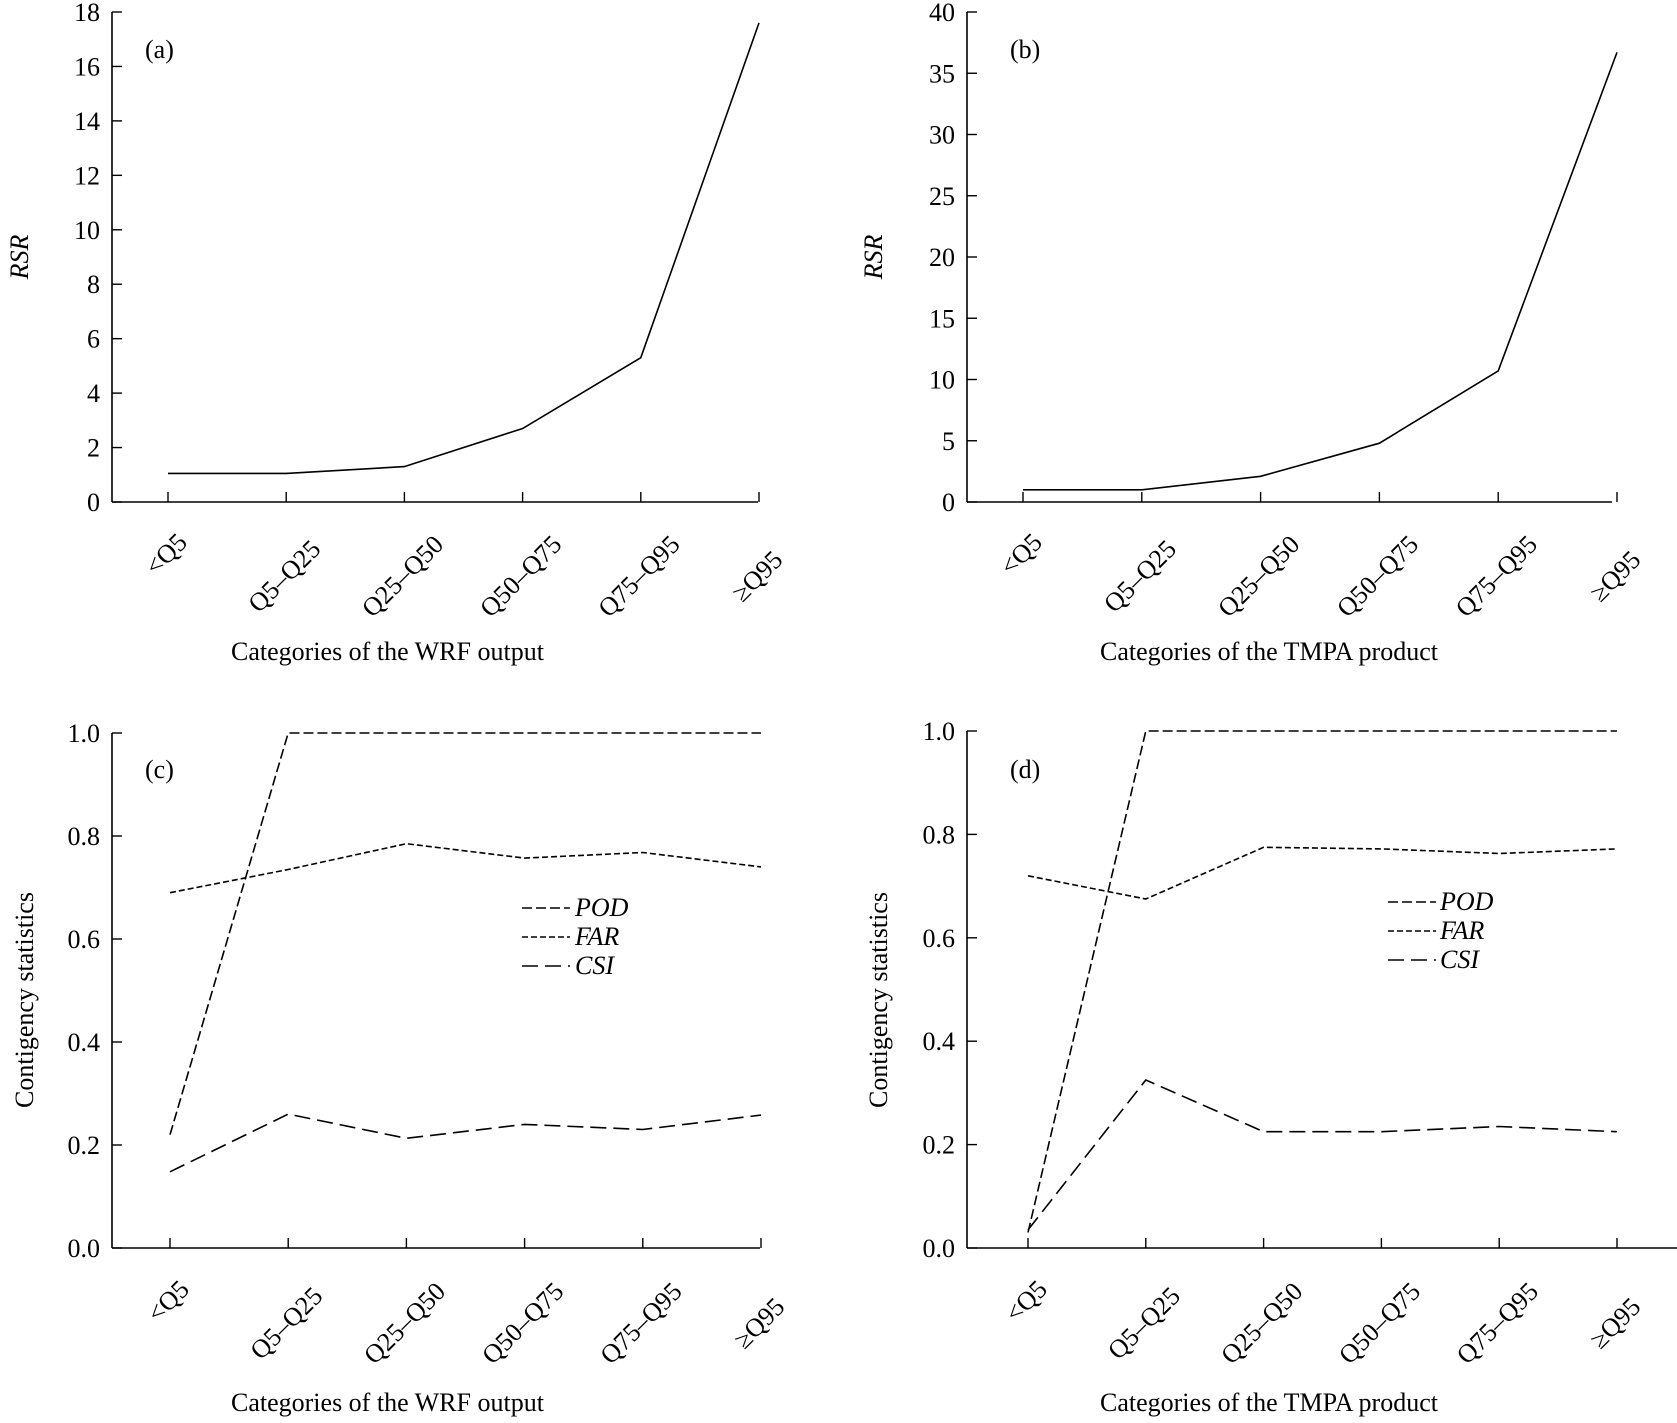  Describe the element at coordinates (942, 73) in the screenshot. I see `y-tick-label: 35` at that location.